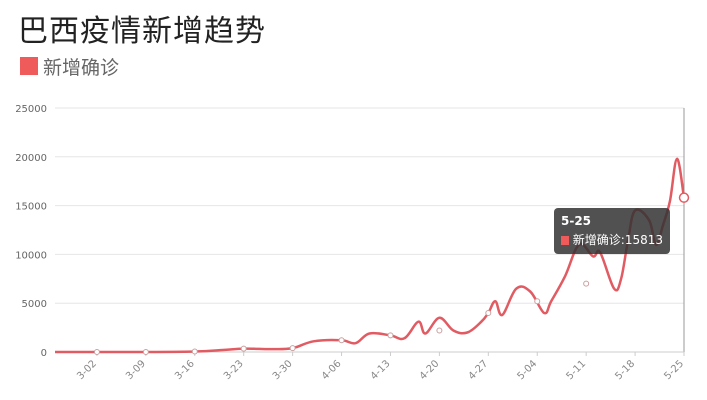 This screenshot has height=400, width=707. I want to click on x-tick-label: 3-23, so click(234, 370).